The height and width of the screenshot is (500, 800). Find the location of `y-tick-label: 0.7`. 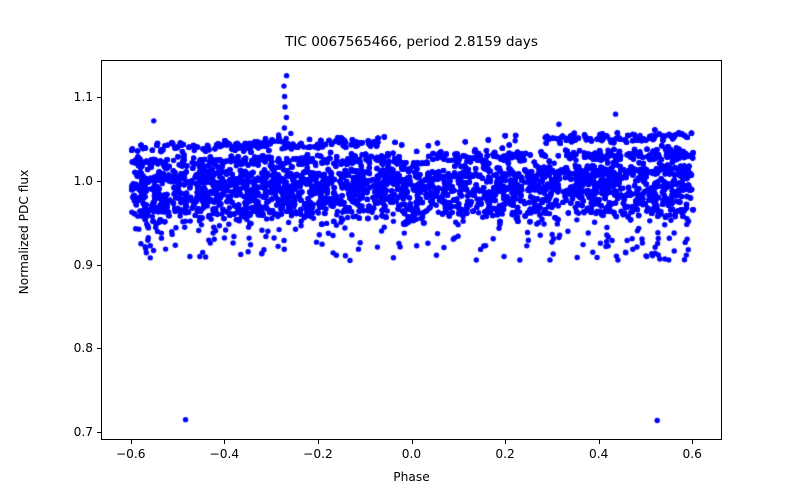

y-tick-label: 0.7 is located at coordinates (83, 432).